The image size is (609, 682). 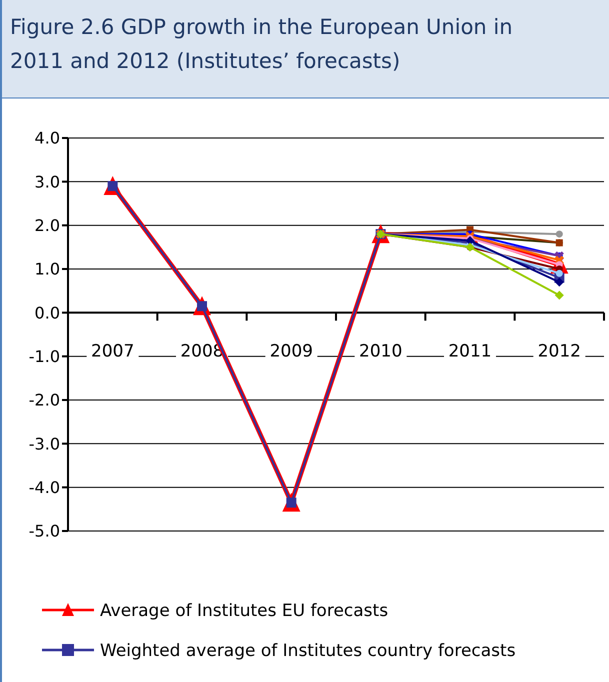 I want to click on y-tick-label: -5.0, so click(x=44, y=531).